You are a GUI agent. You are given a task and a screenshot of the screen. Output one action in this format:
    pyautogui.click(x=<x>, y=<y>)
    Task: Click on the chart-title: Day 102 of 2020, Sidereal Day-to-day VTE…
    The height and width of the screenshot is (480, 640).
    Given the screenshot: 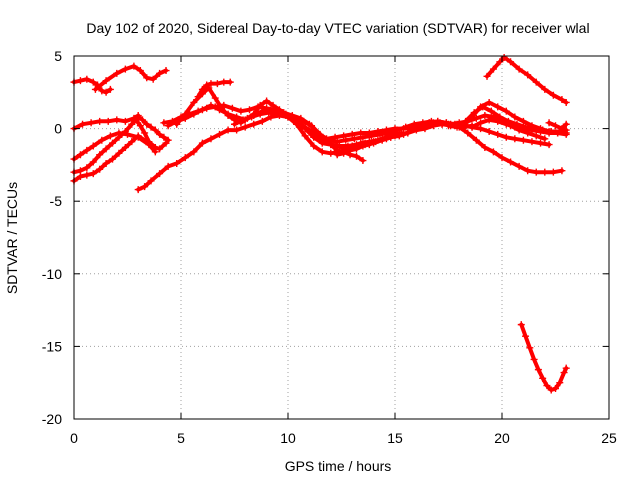 What is the action you would take?
    pyautogui.click(x=337, y=28)
    